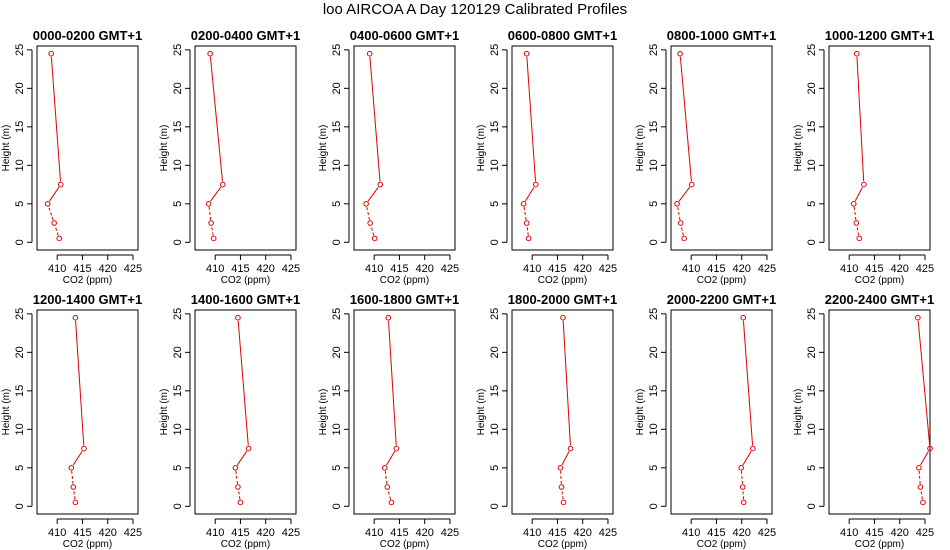 Image resolution: width=950 pixels, height=550 pixels. Describe the element at coordinates (562, 35) in the screenshot. I see `panel-title: 0600-0800 GMT+1` at that location.